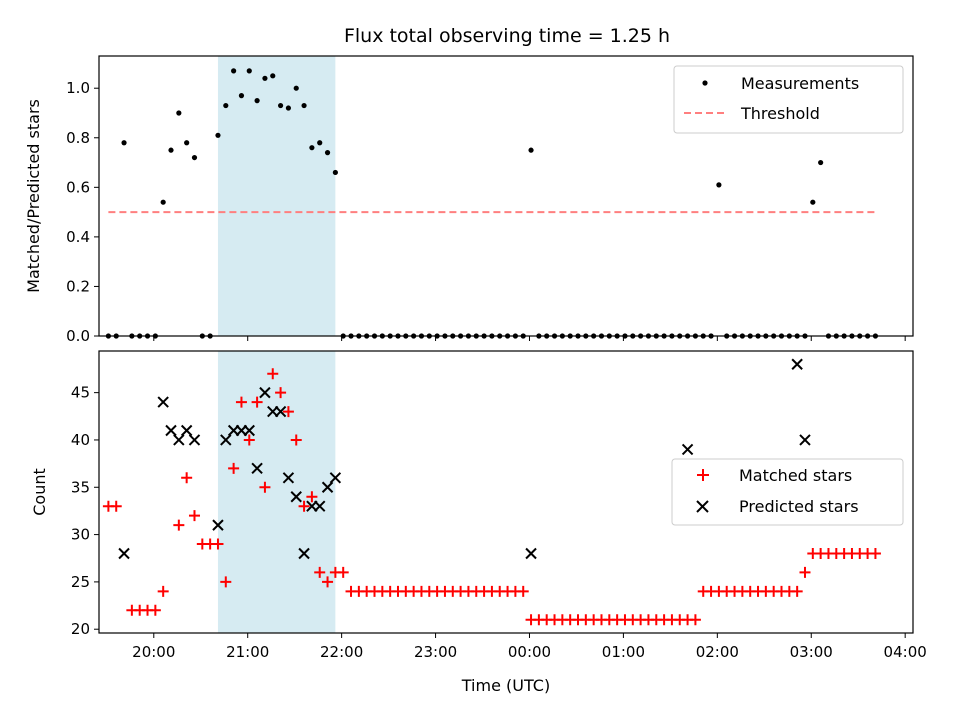  Describe the element at coordinates (276, 196) in the screenshot. I see `shaded-interval-top` at that location.